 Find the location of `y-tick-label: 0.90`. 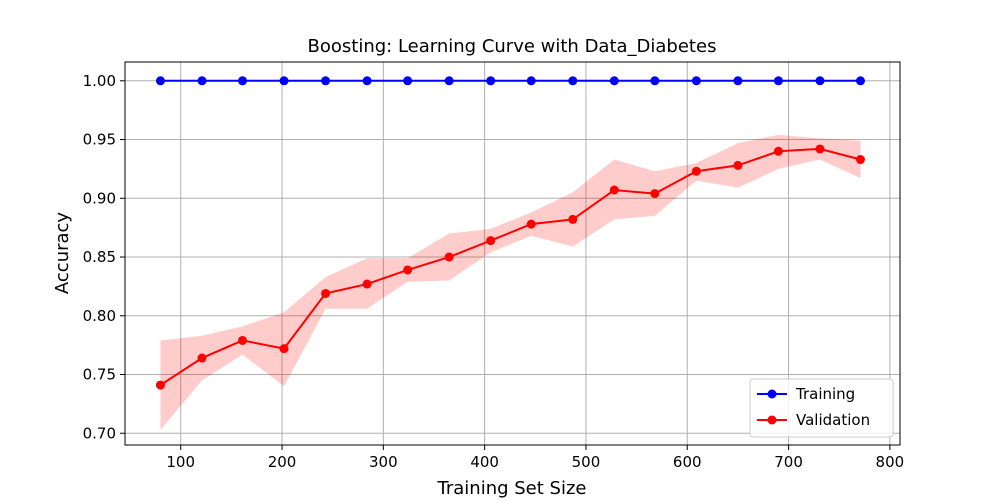

y-tick-label: 0.90 is located at coordinates (99, 198).